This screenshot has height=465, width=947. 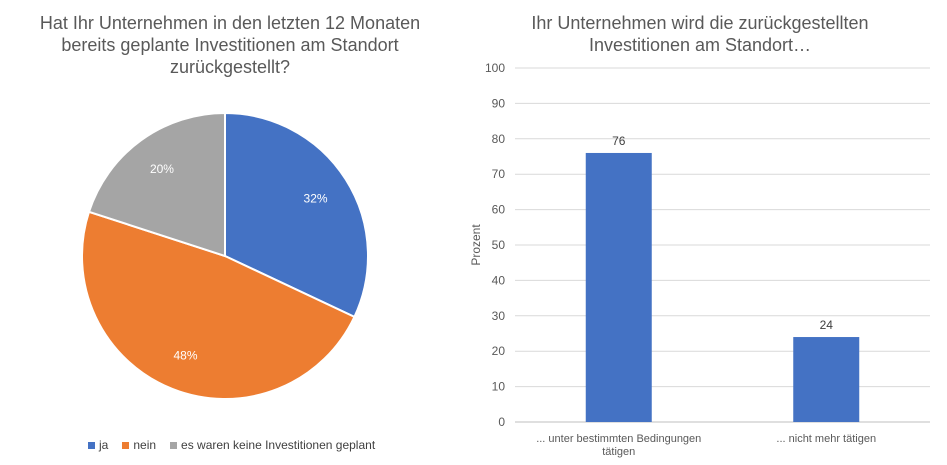 What do you see at coordinates (278, 445) in the screenshot?
I see `pie-legend-label-2: es waren keine Investitionen geplant` at bounding box center [278, 445].